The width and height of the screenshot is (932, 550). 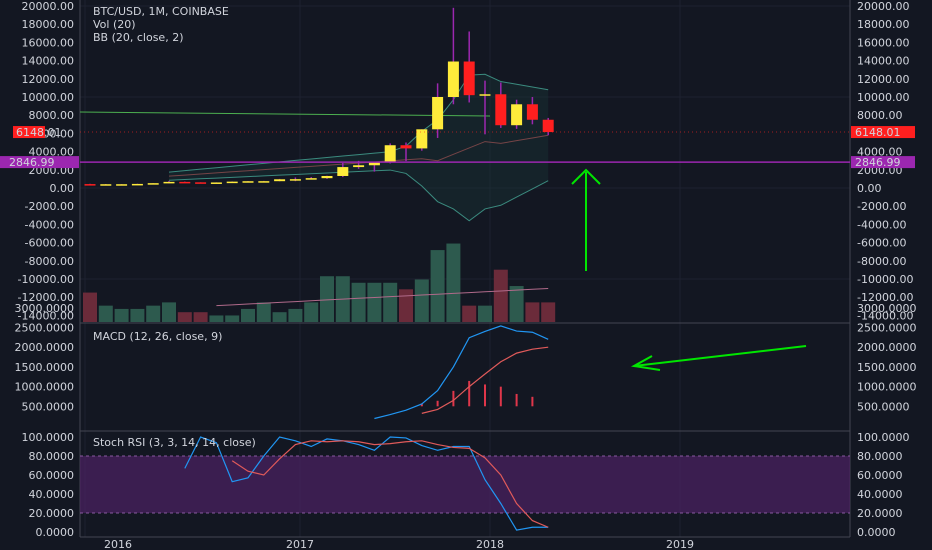 I want to click on price-tick-right: 16000.00, so click(x=883, y=42).